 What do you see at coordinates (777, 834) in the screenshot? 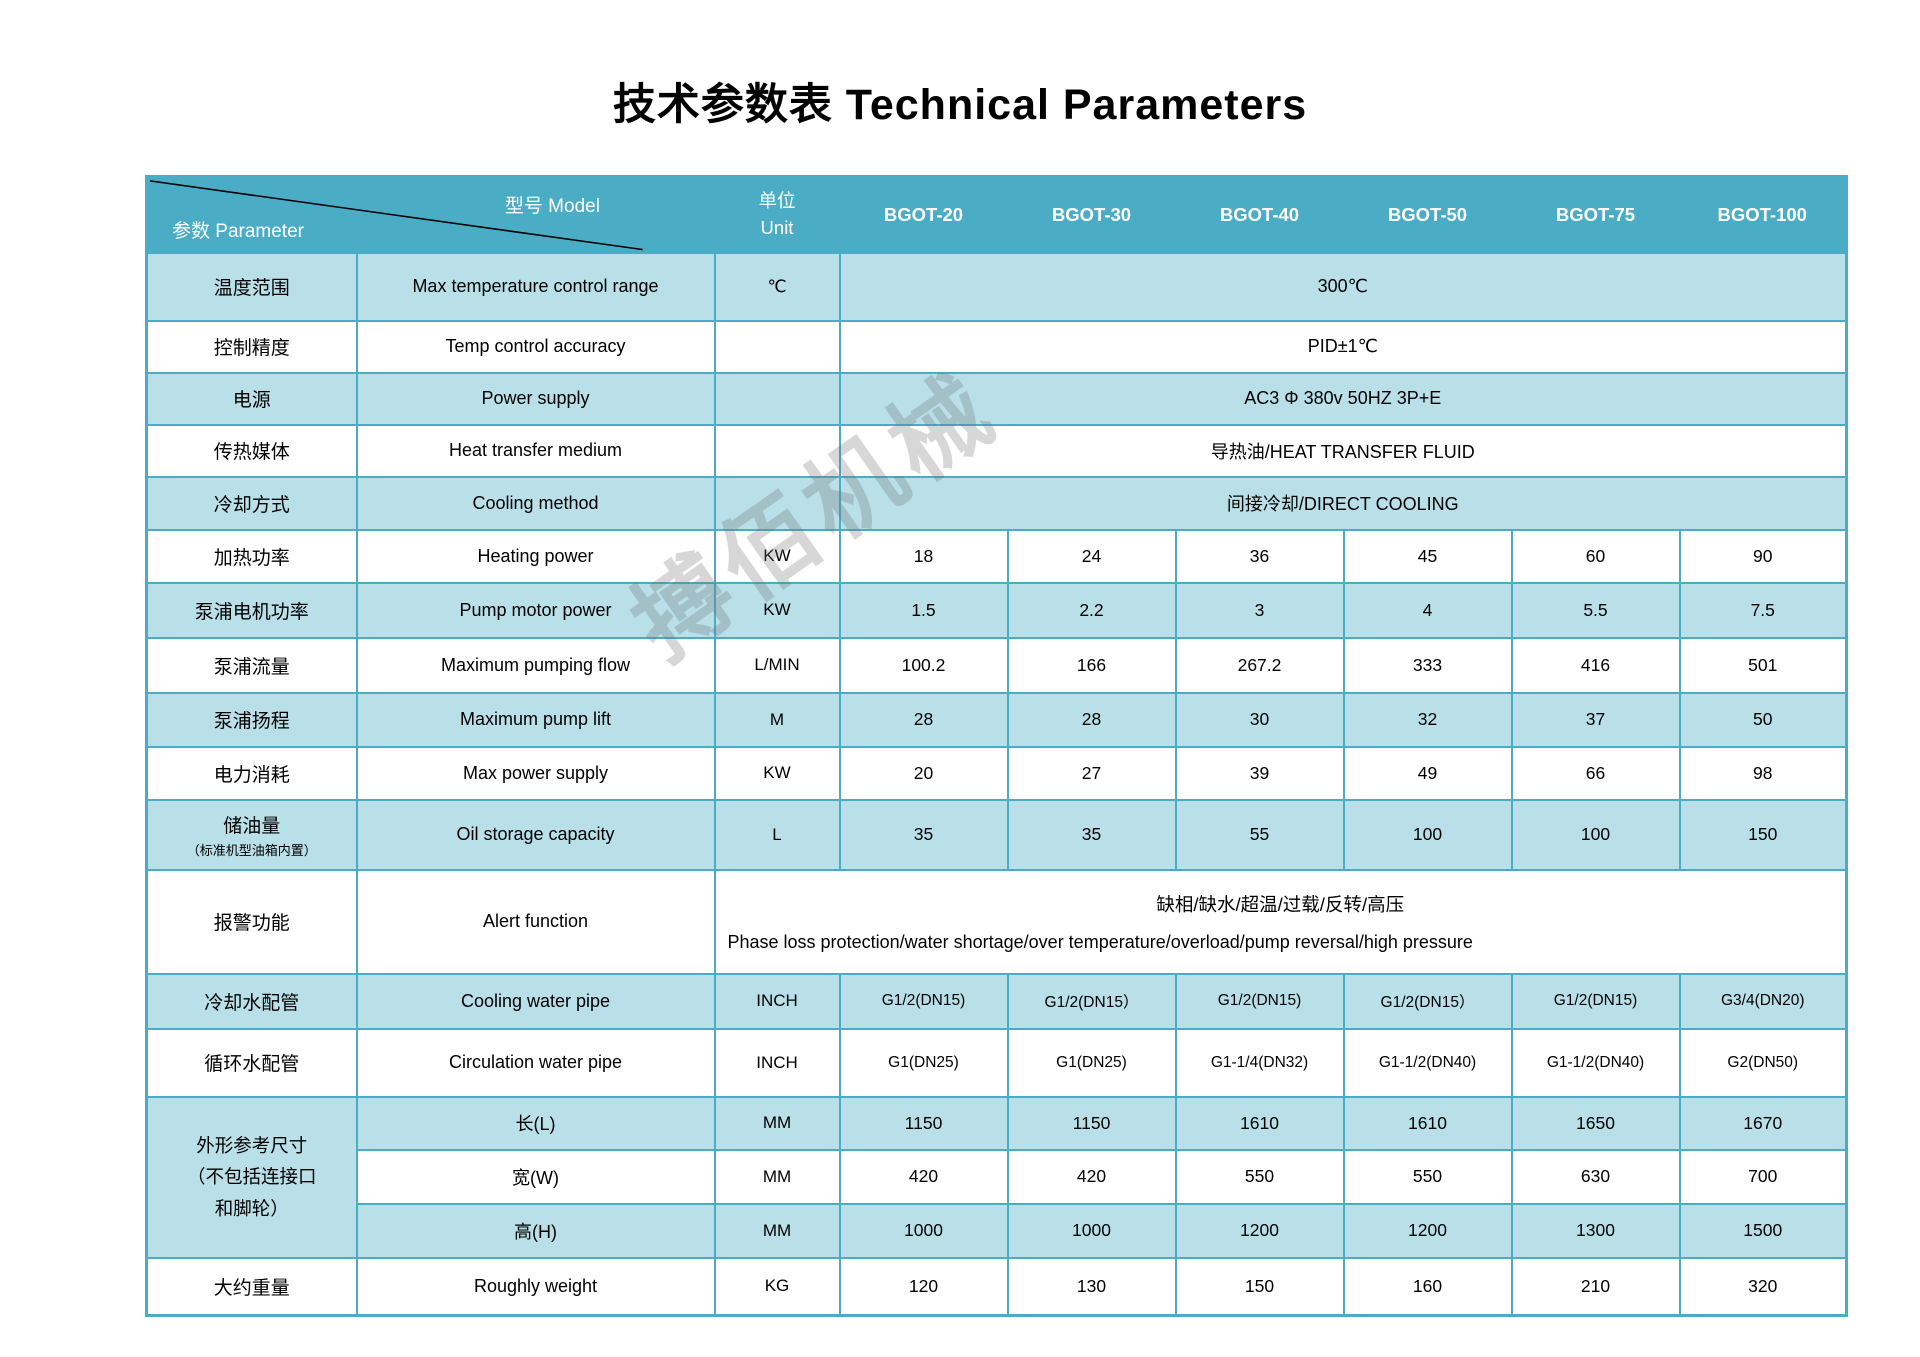
I see `unit-cell: L` at bounding box center [777, 834].